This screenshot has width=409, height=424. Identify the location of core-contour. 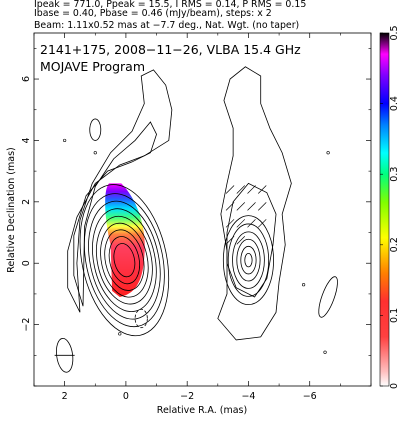
(124, 260).